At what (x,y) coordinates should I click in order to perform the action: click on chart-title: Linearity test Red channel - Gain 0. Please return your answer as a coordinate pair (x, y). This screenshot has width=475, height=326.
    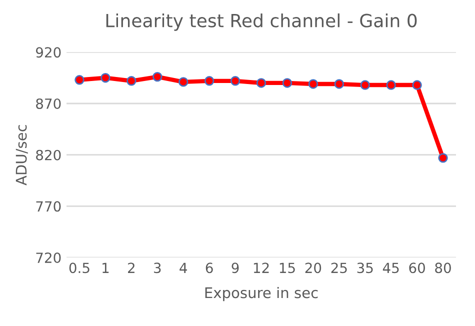
    Looking at the image, I should click on (261, 22).